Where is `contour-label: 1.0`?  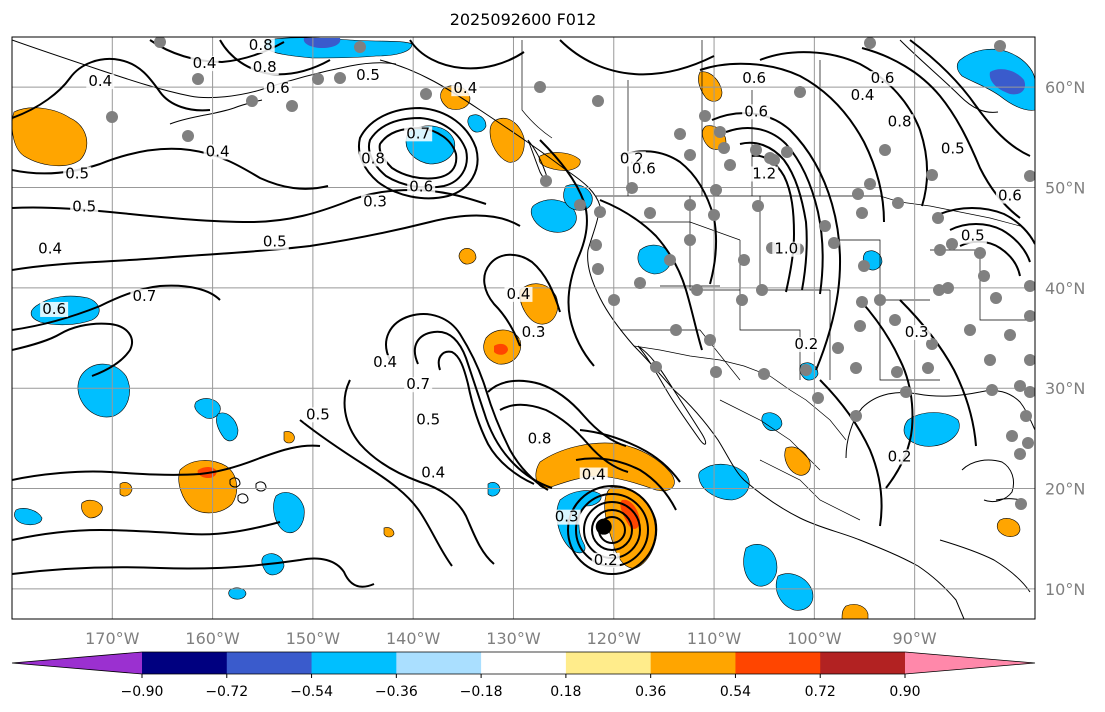
contour-label: 1.0 is located at coordinates (786, 249).